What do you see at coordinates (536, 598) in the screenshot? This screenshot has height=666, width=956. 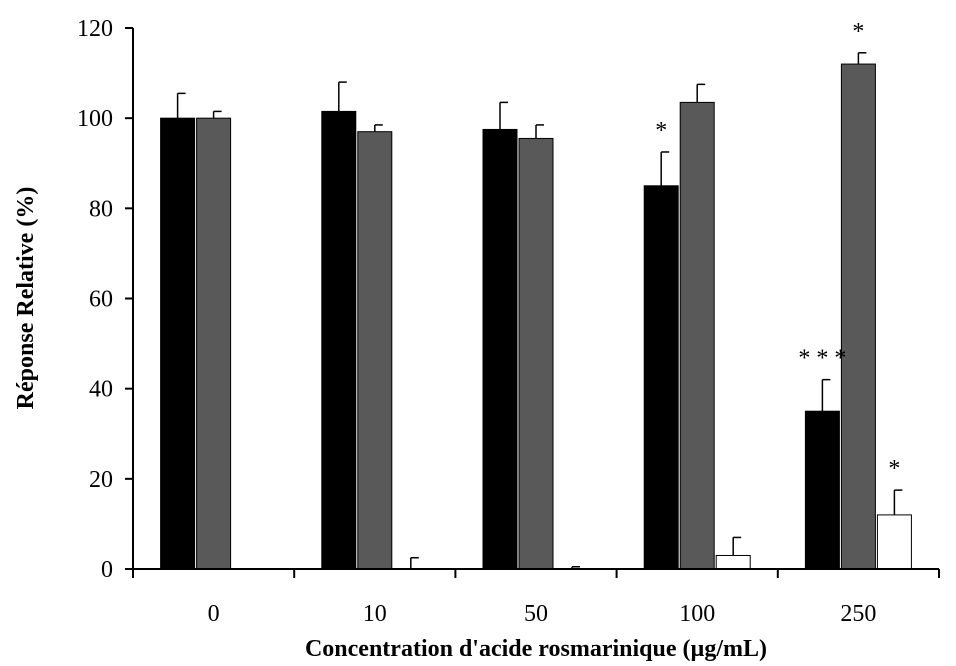 I see `x-axis-ticks: 0 10 50 100 250` at bounding box center [536, 598].